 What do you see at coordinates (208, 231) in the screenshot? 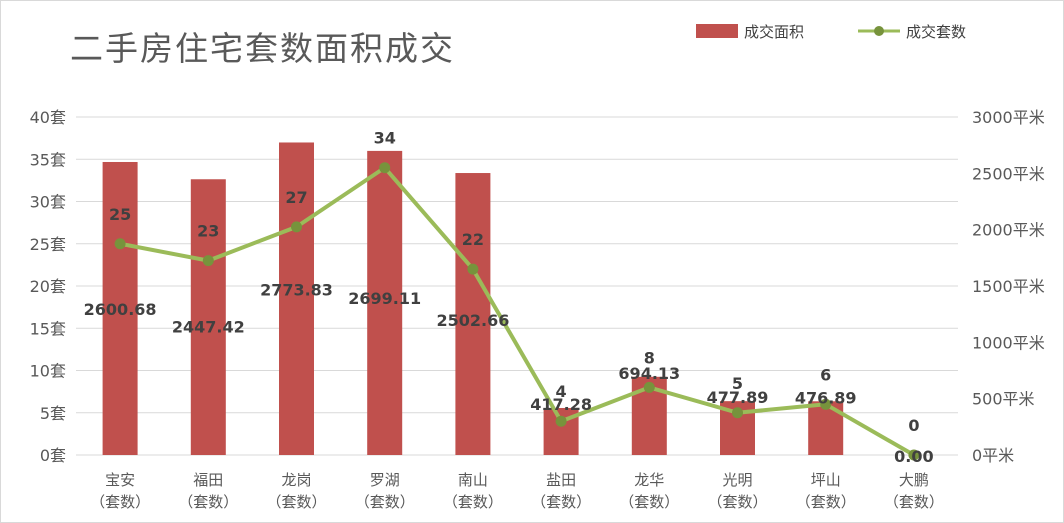
I see `line-count-value-label: 23` at bounding box center [208, 231].